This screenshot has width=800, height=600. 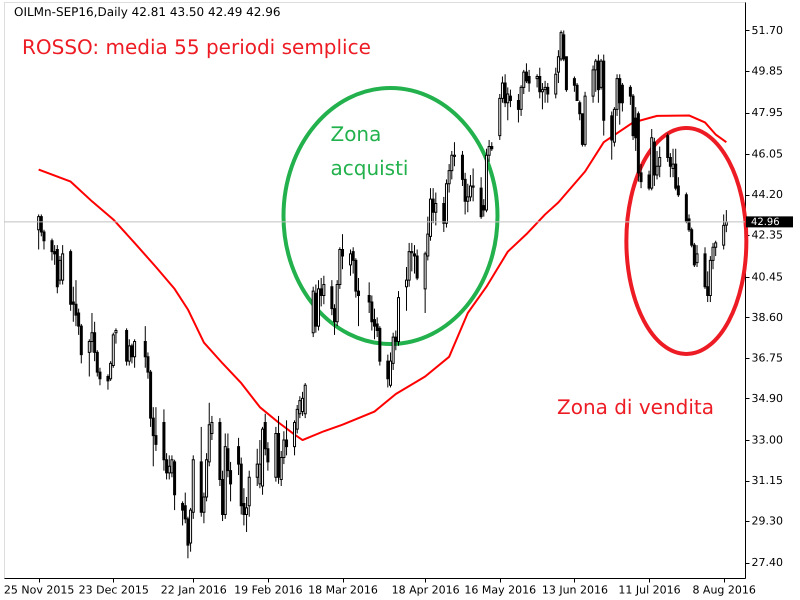 I want to click on ref-line-label: 42.96, so click(x=765, y=222).